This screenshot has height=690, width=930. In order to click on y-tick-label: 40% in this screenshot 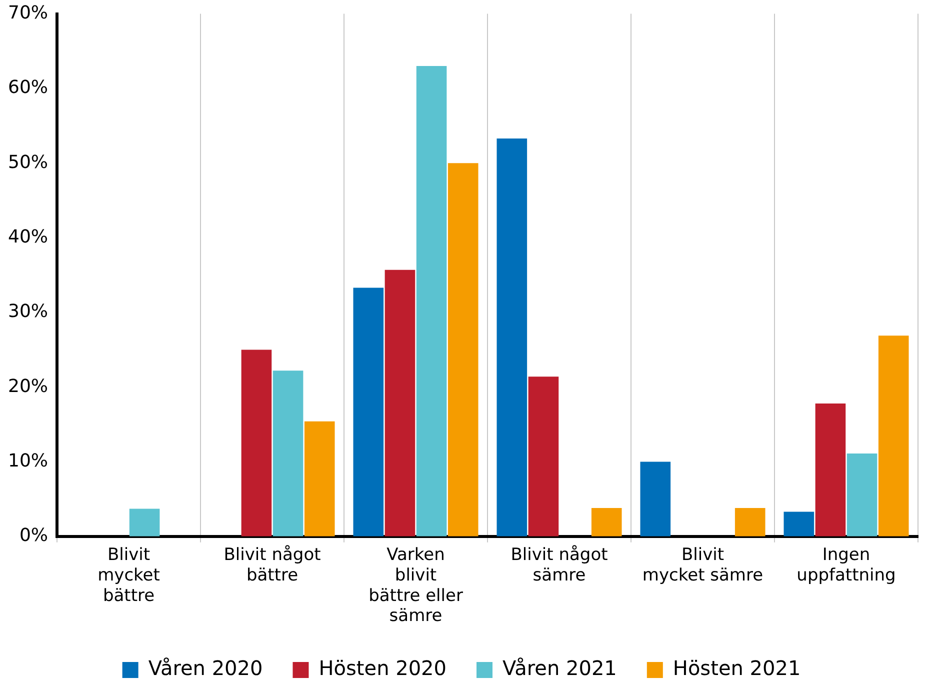, I will do `click(28, 237)`.